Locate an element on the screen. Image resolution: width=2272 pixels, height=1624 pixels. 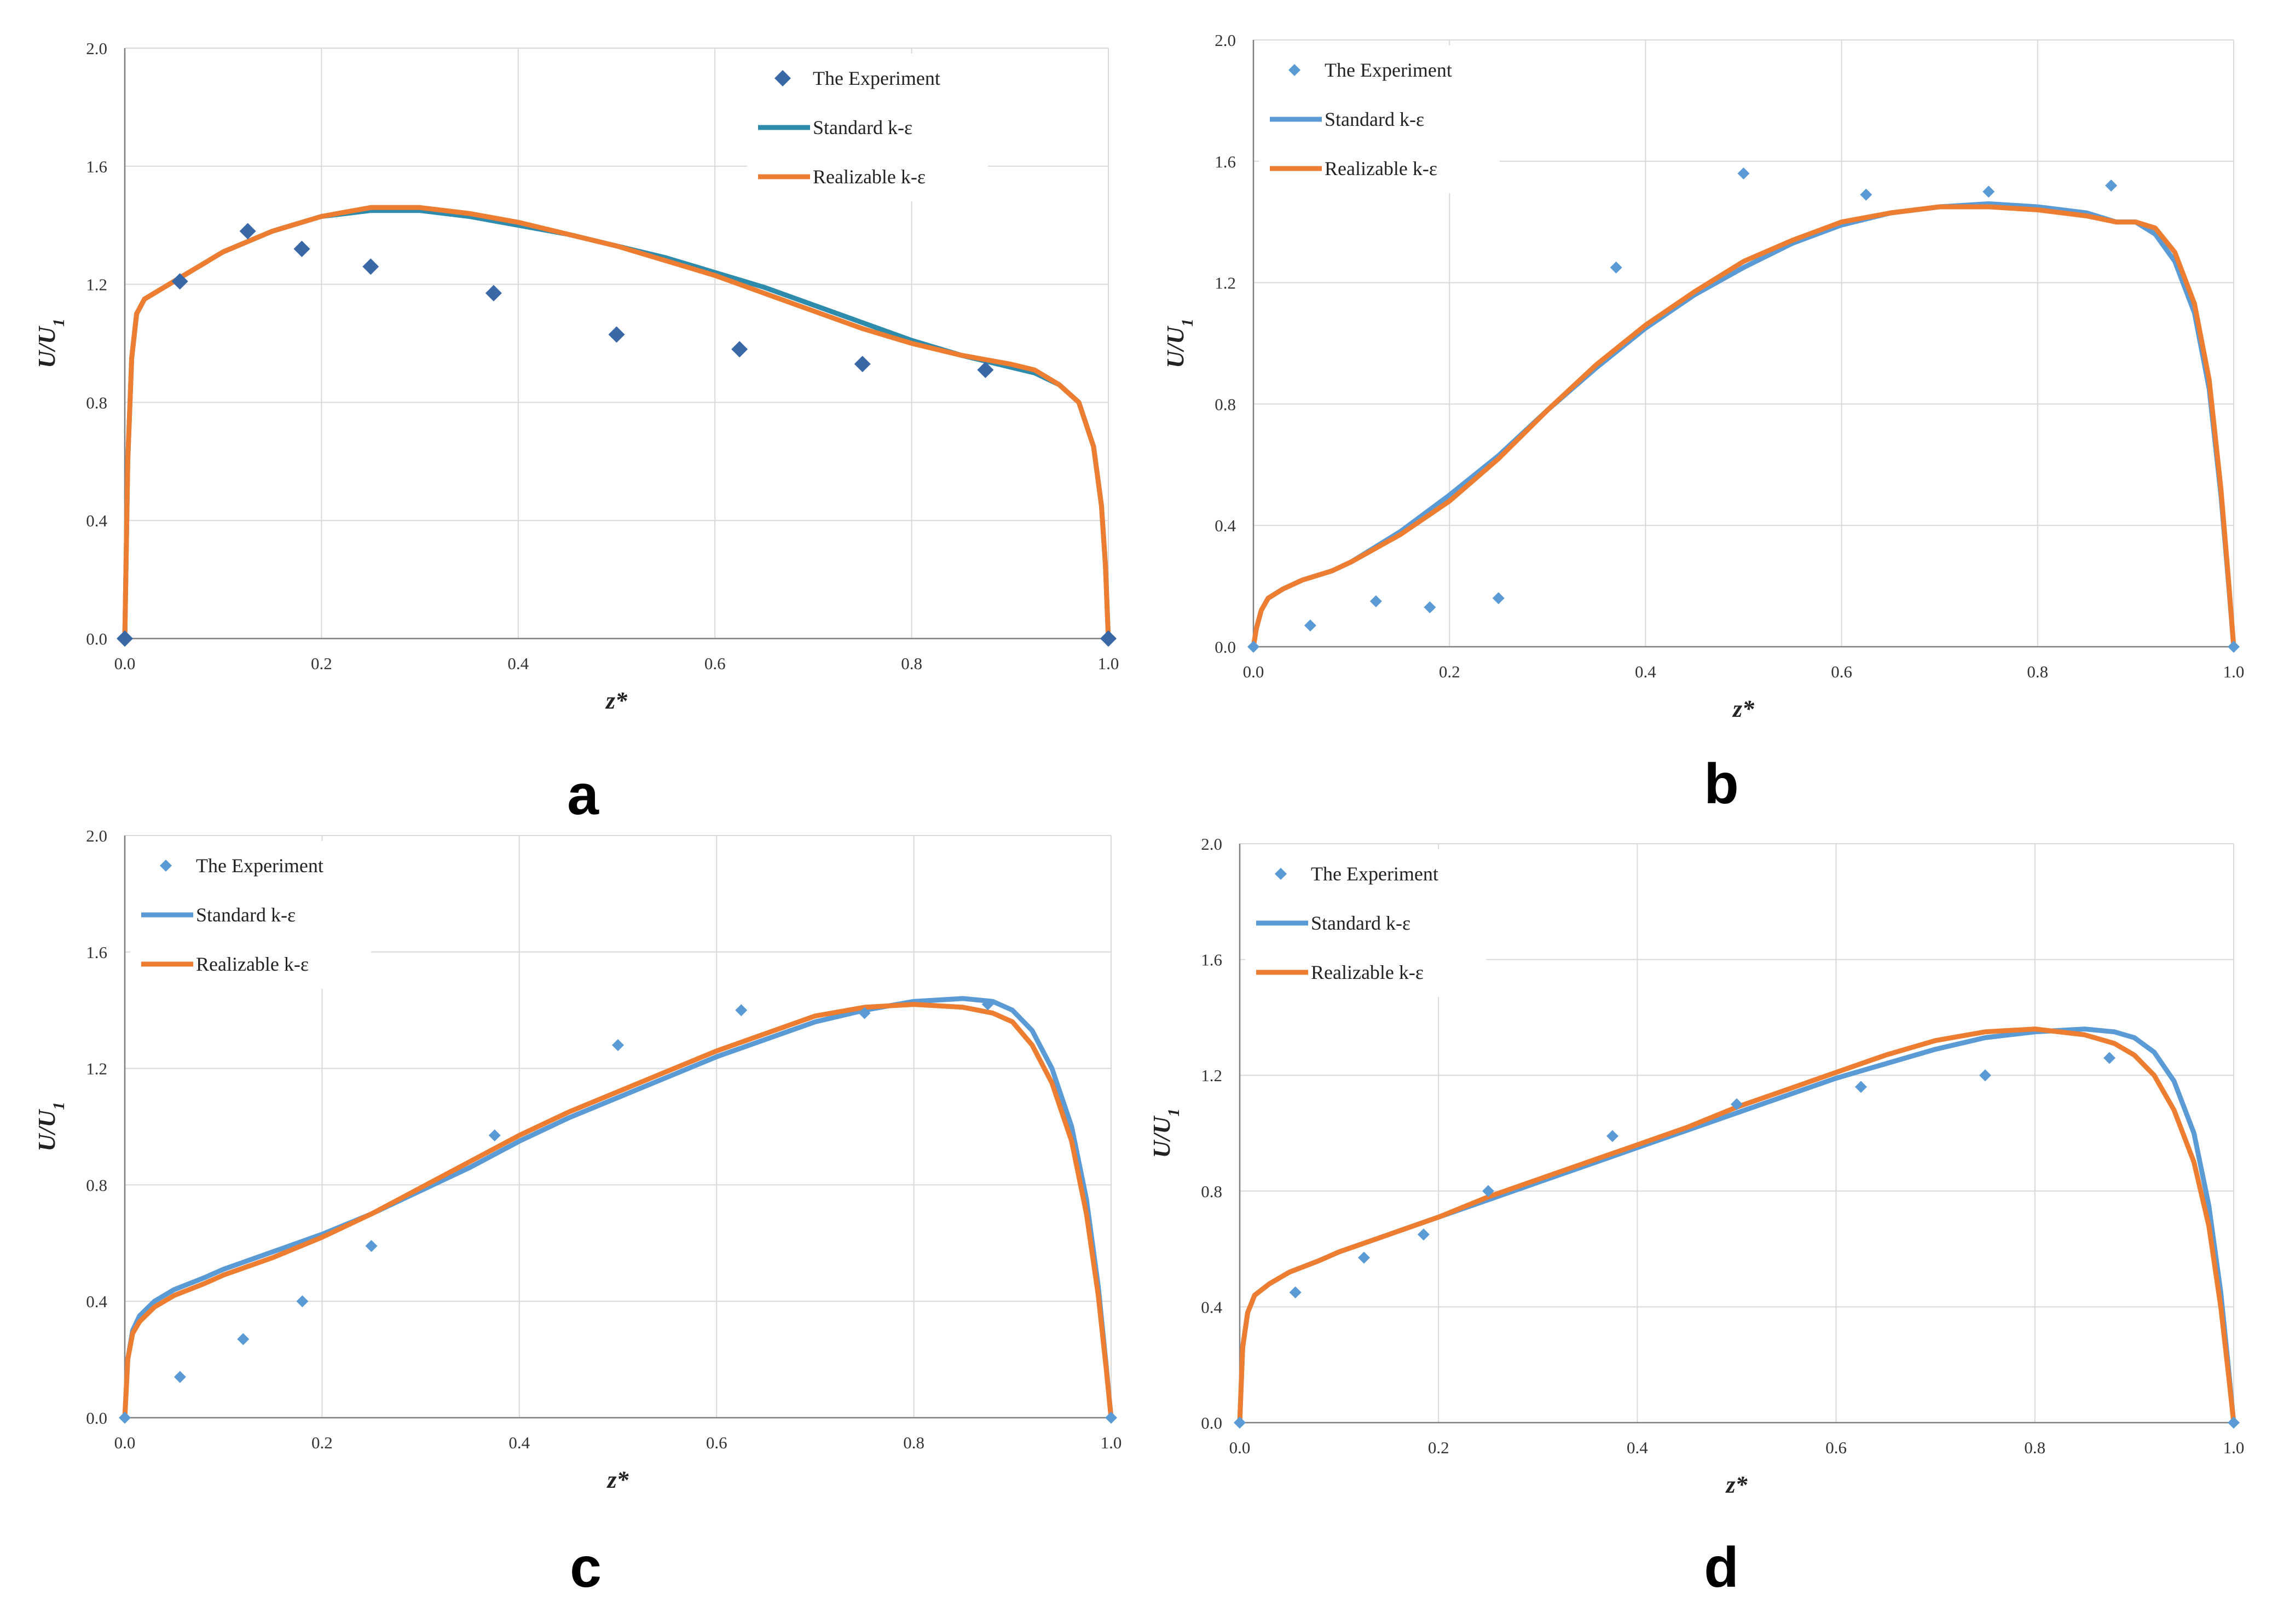
x-axis-title: z* is located at coordinates (1743, 708).